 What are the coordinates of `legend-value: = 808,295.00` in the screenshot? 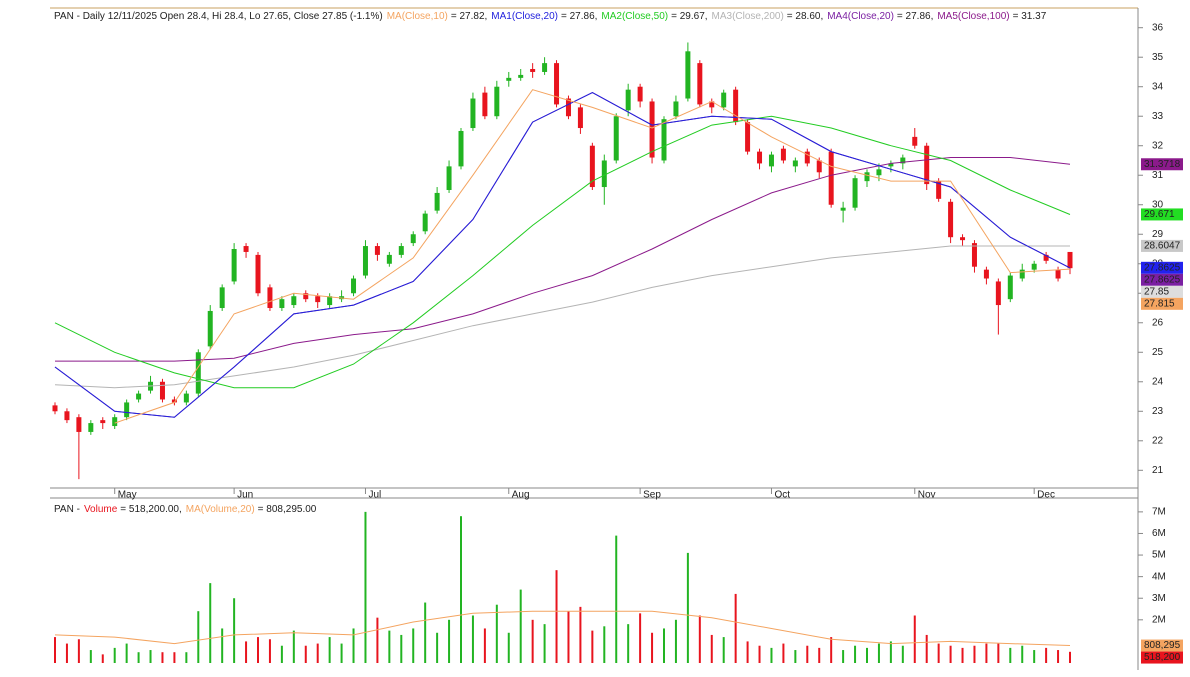 It's located at (287, 509).